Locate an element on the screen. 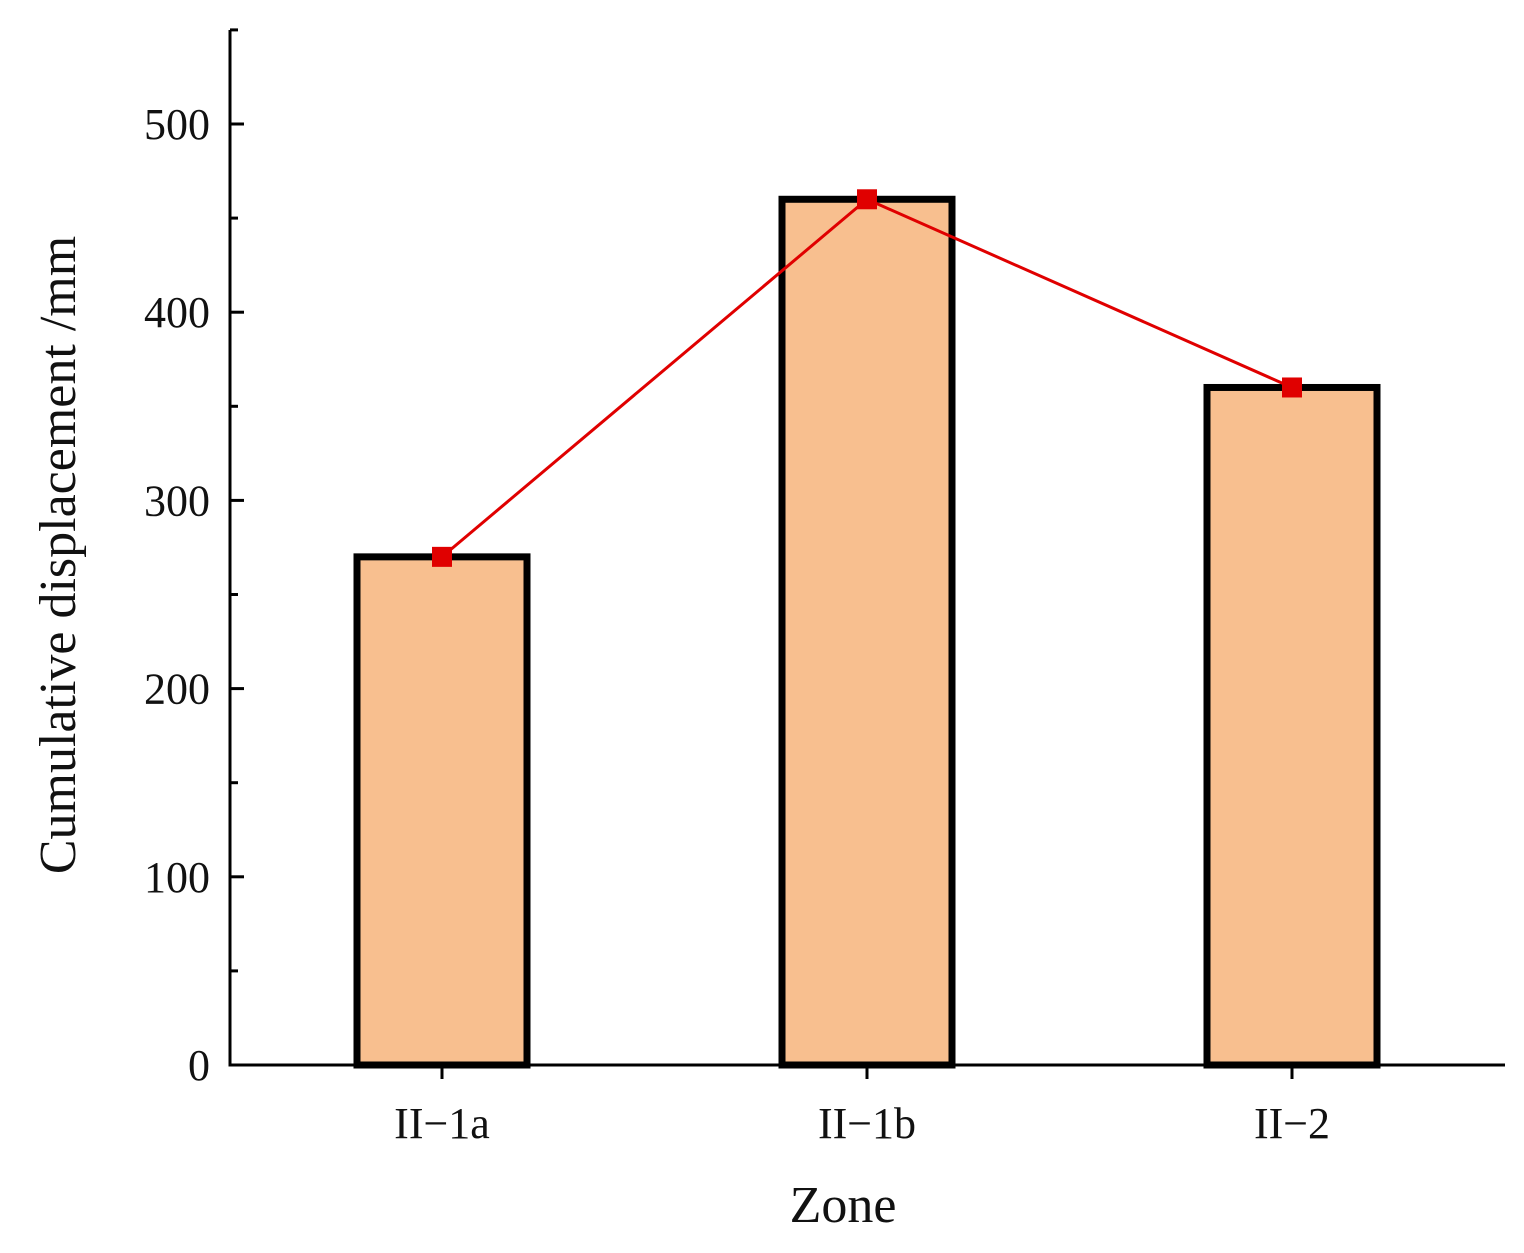  y-tick-label: 400 is located at coordinates (177, 312).